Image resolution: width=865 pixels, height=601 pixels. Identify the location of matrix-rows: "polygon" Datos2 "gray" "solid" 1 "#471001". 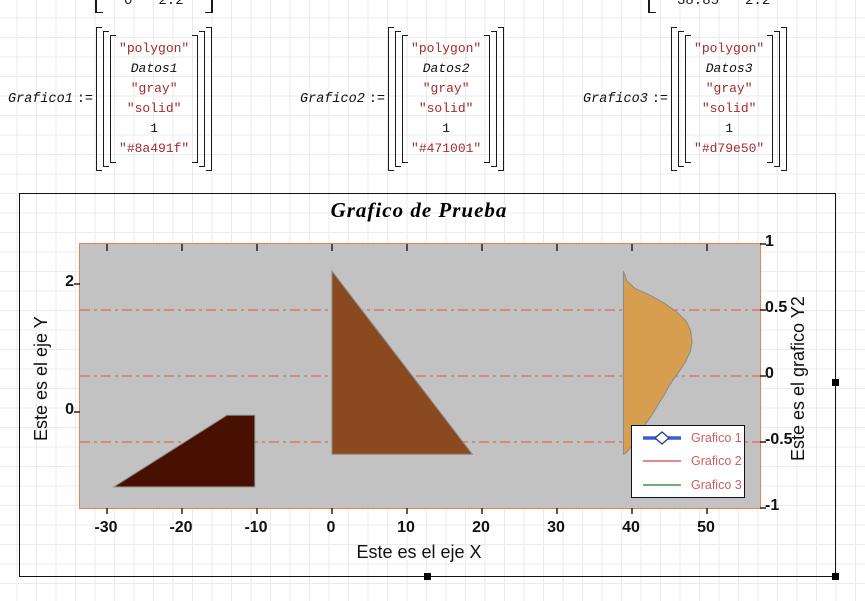
(446, 99).